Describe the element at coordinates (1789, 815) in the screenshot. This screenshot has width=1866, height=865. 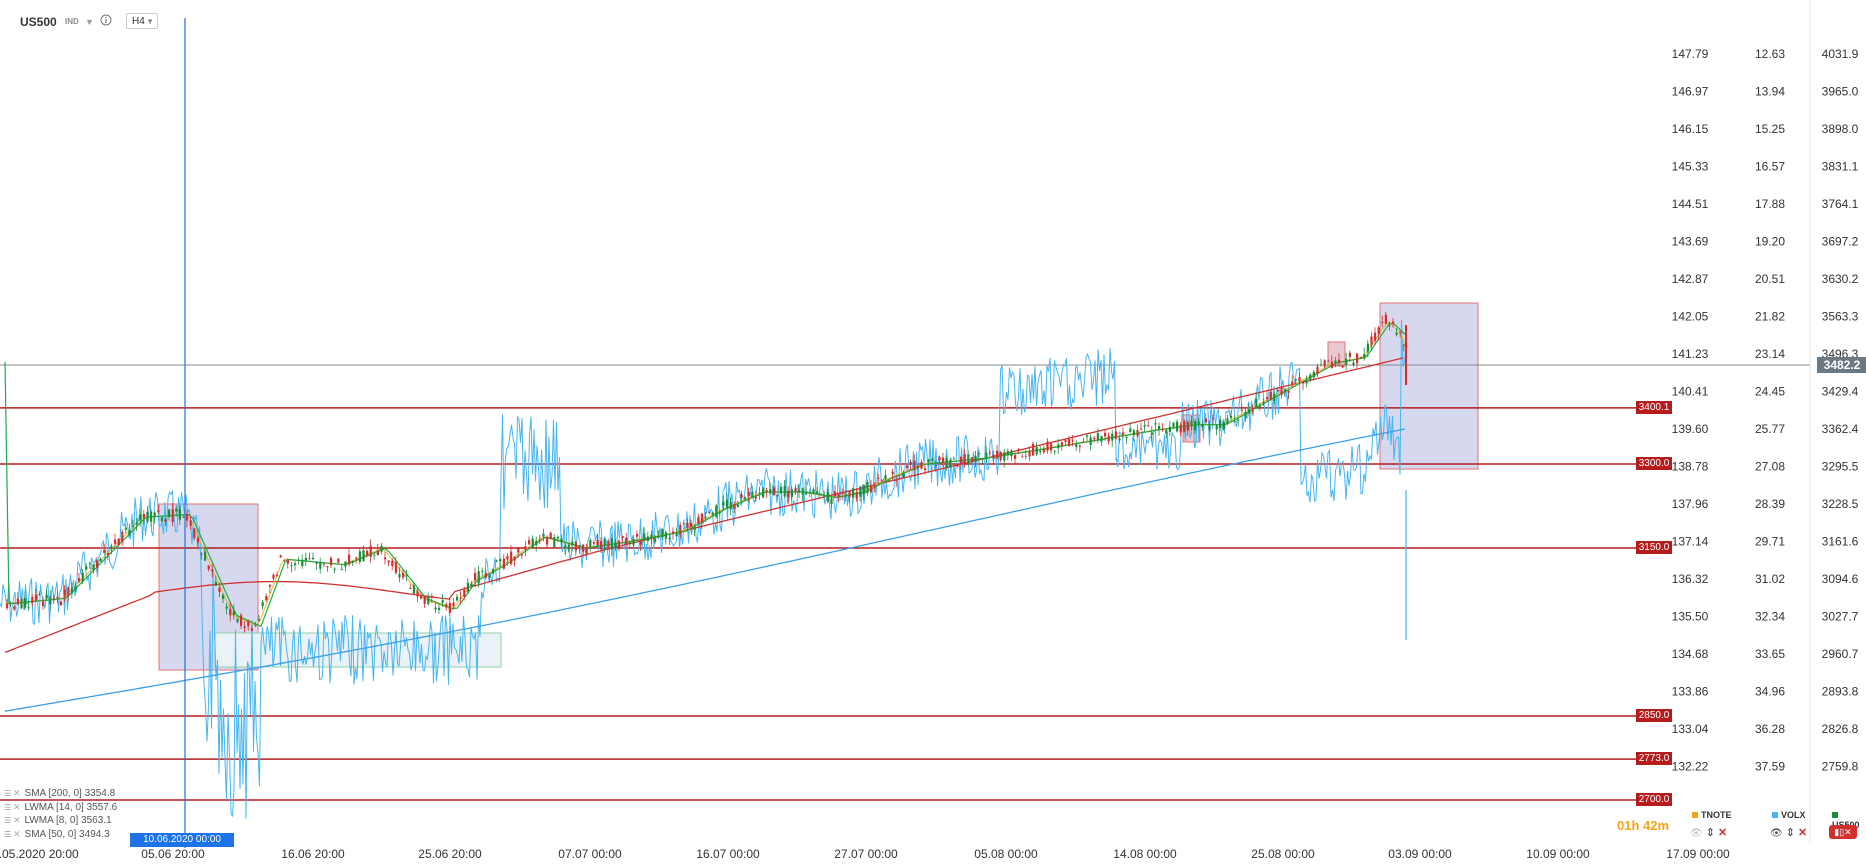
I see `instrument-volx: VOLX` at that location.